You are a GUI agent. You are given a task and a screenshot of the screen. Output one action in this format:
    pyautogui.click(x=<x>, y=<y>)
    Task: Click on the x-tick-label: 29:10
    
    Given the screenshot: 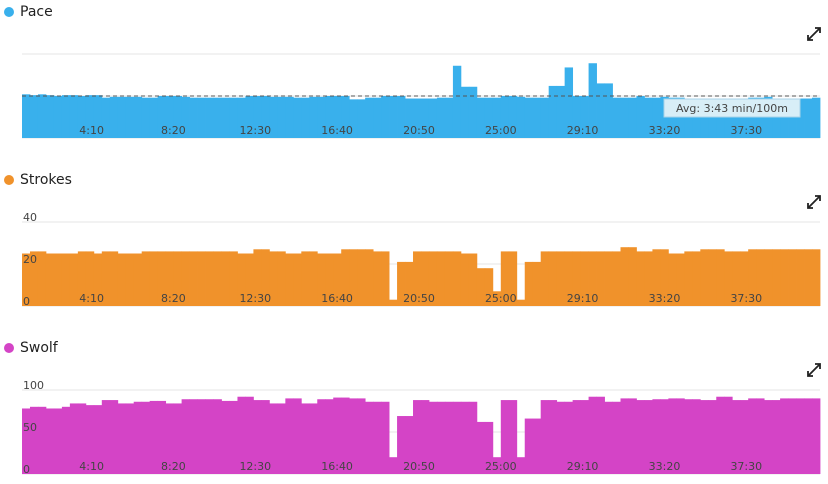 What is the action you would take?
    pyautogui.click(x=583, y=466)
    